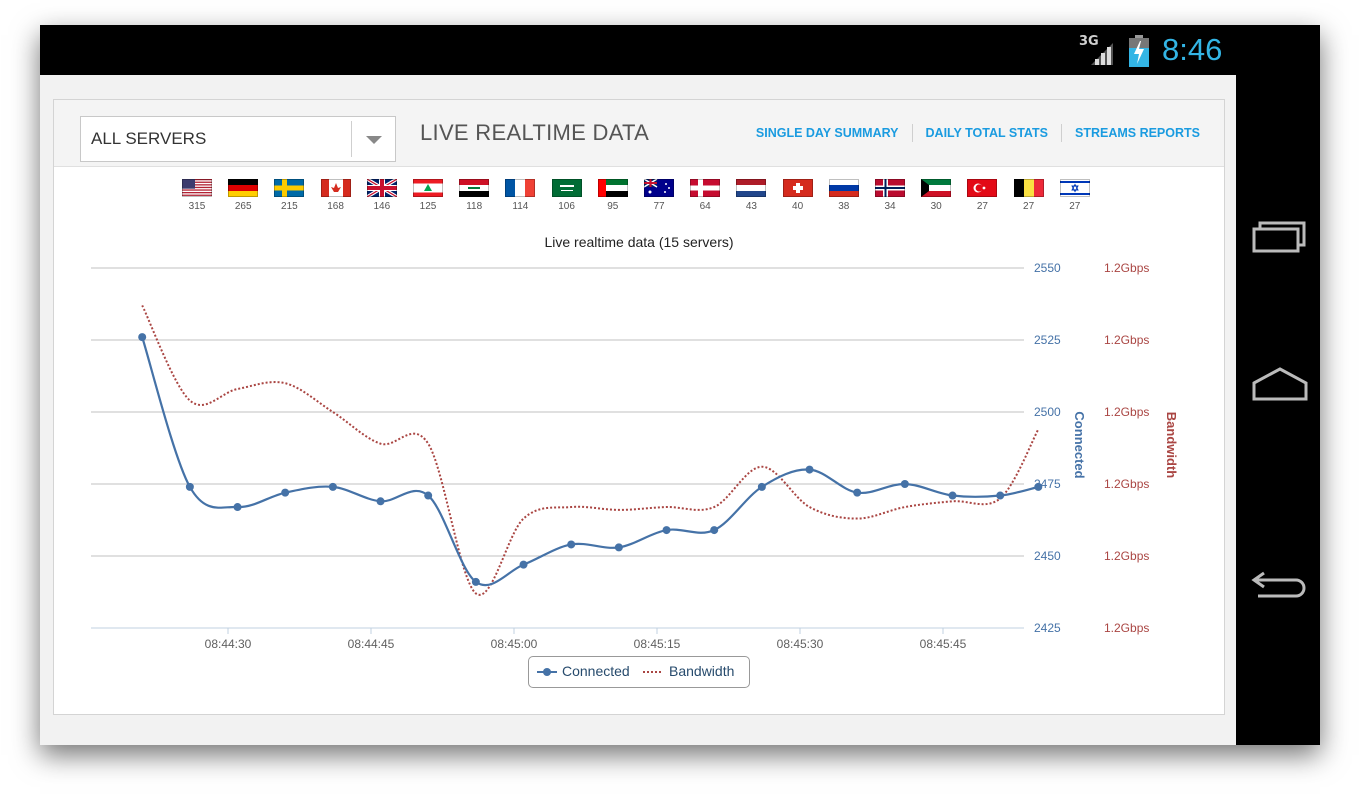 The width and height of the screenshot is (1360, 800). Describe the element at coordinates (474, 188) in the screenshot. I see `flag-iq-icon` at that location.